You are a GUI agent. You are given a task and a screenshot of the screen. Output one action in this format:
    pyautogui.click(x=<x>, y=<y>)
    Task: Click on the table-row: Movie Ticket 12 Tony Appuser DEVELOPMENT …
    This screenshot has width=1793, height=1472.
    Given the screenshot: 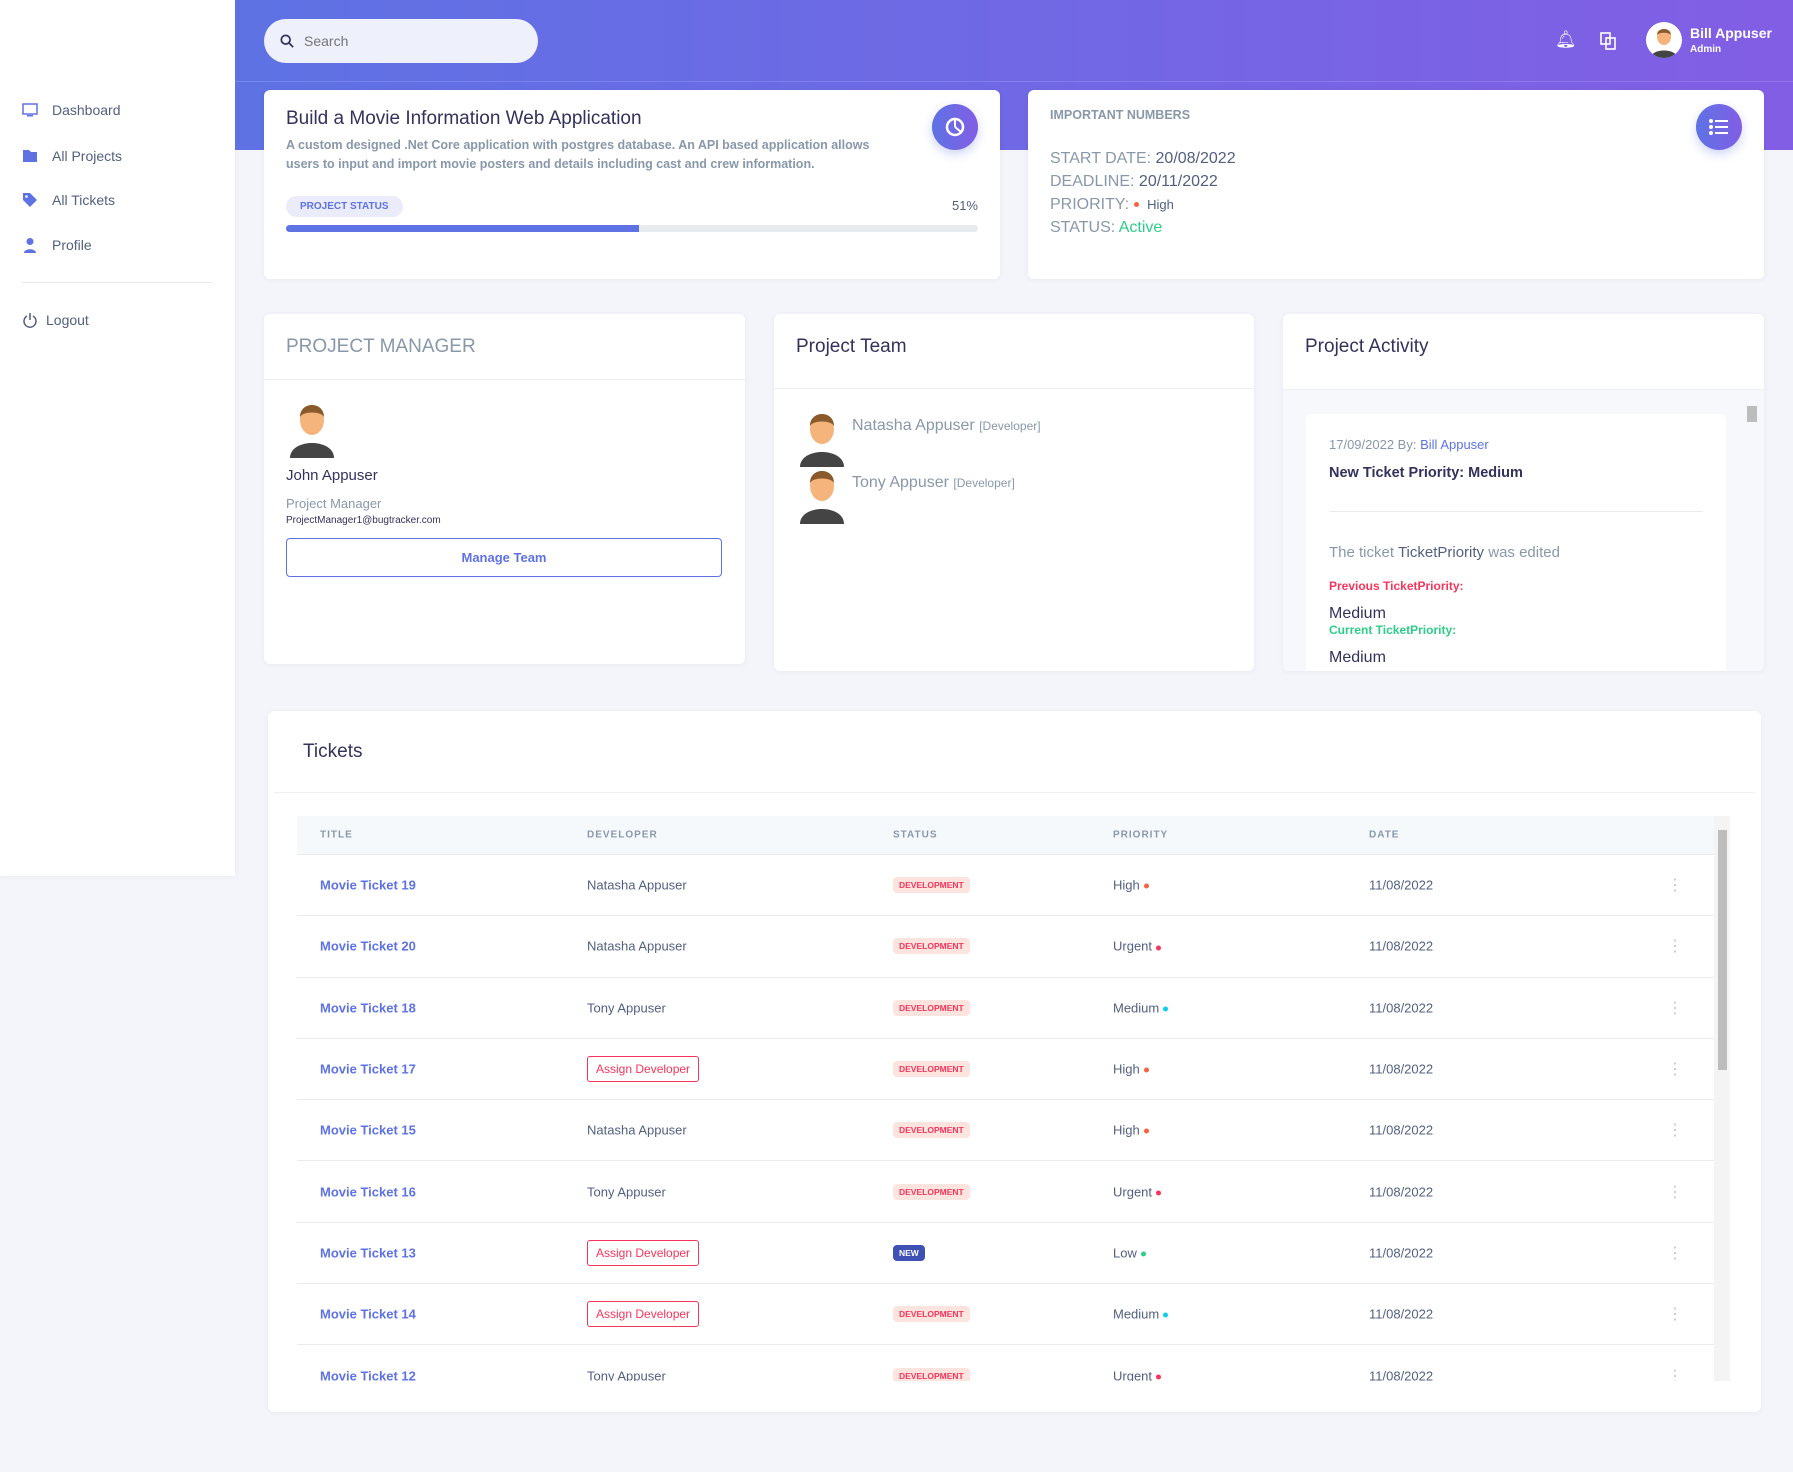 What is the action you would take?
    pyautogui.click(x=1013, y=1363)
    